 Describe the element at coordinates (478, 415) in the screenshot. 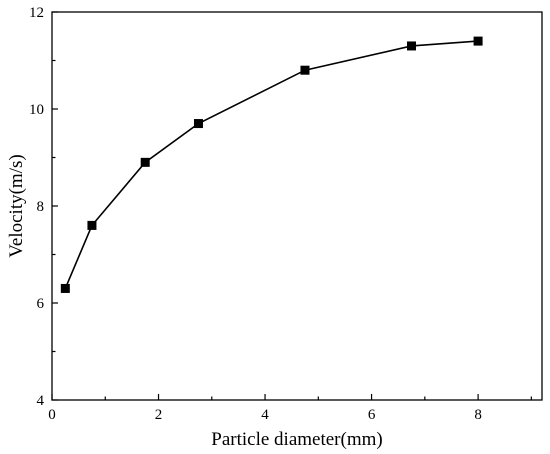

I see `x-tick-label: 8` at that location.